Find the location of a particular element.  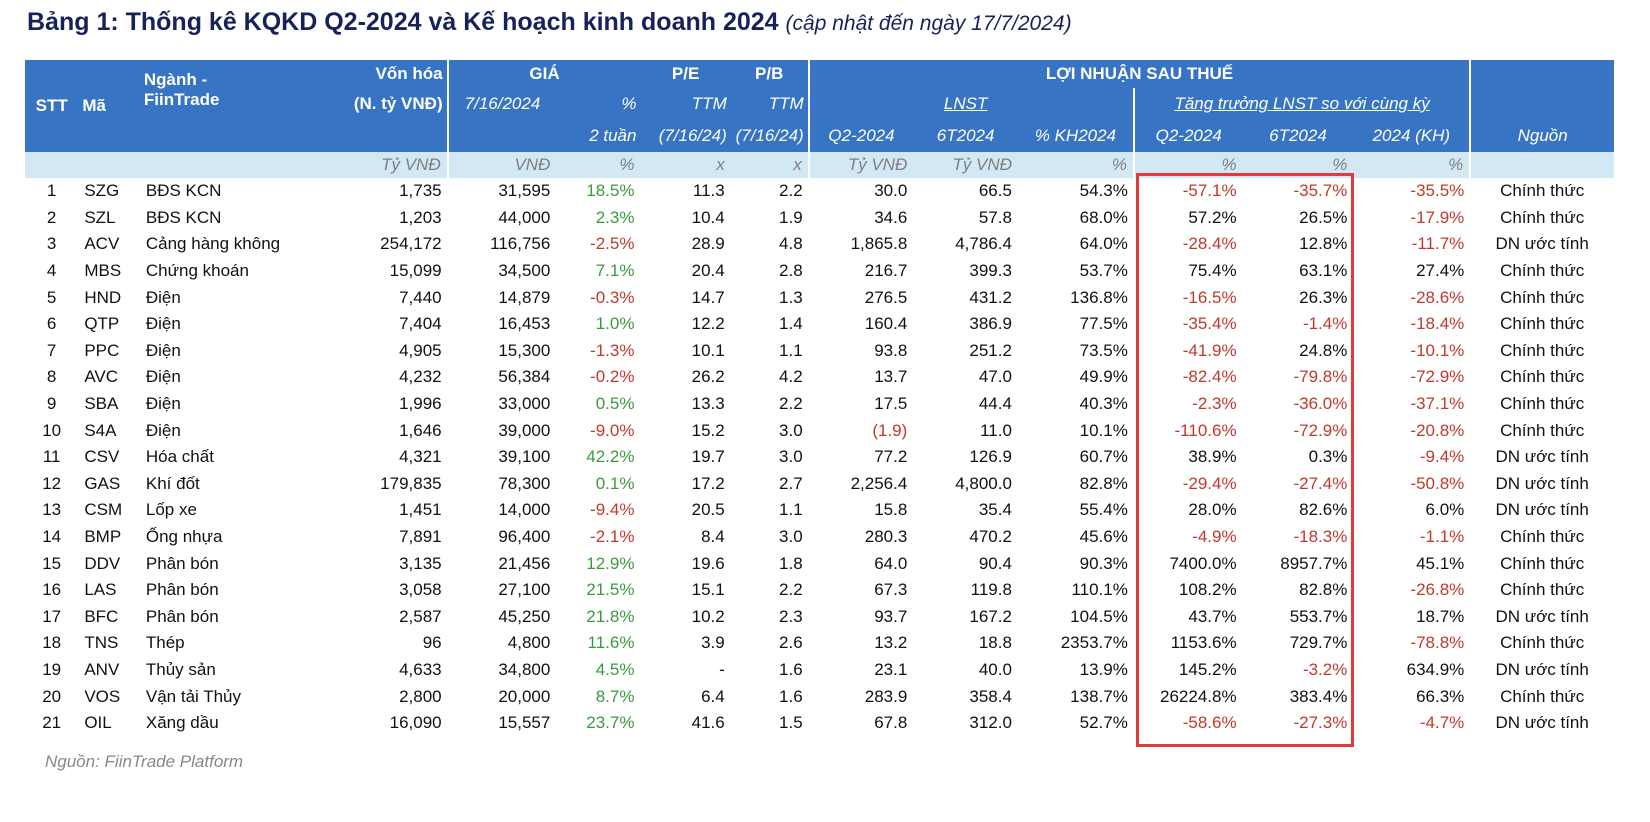

header-gia-pct2: 2 tuần is located at coordinates (598, 136).